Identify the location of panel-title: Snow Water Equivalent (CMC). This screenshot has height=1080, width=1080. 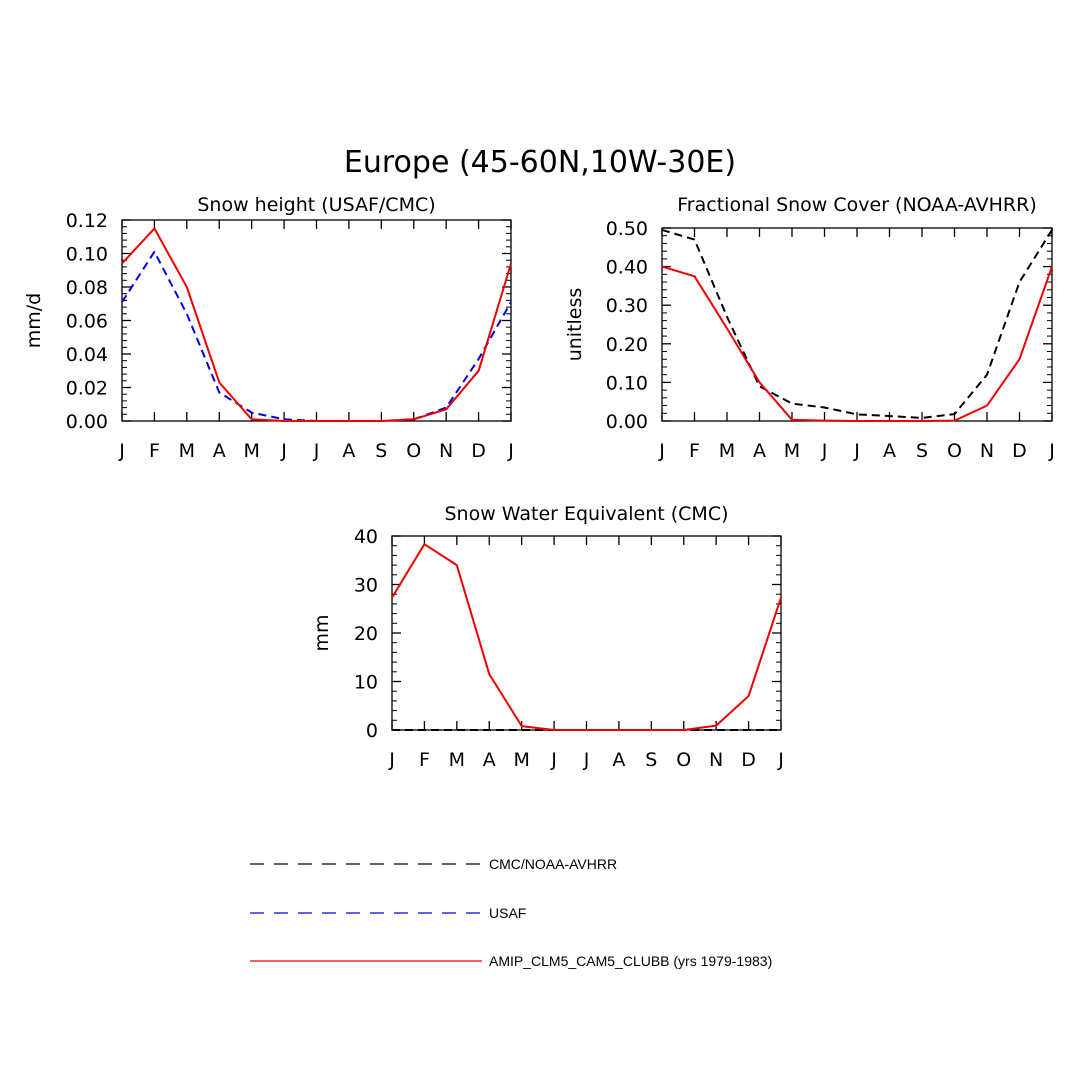
(586, 514).